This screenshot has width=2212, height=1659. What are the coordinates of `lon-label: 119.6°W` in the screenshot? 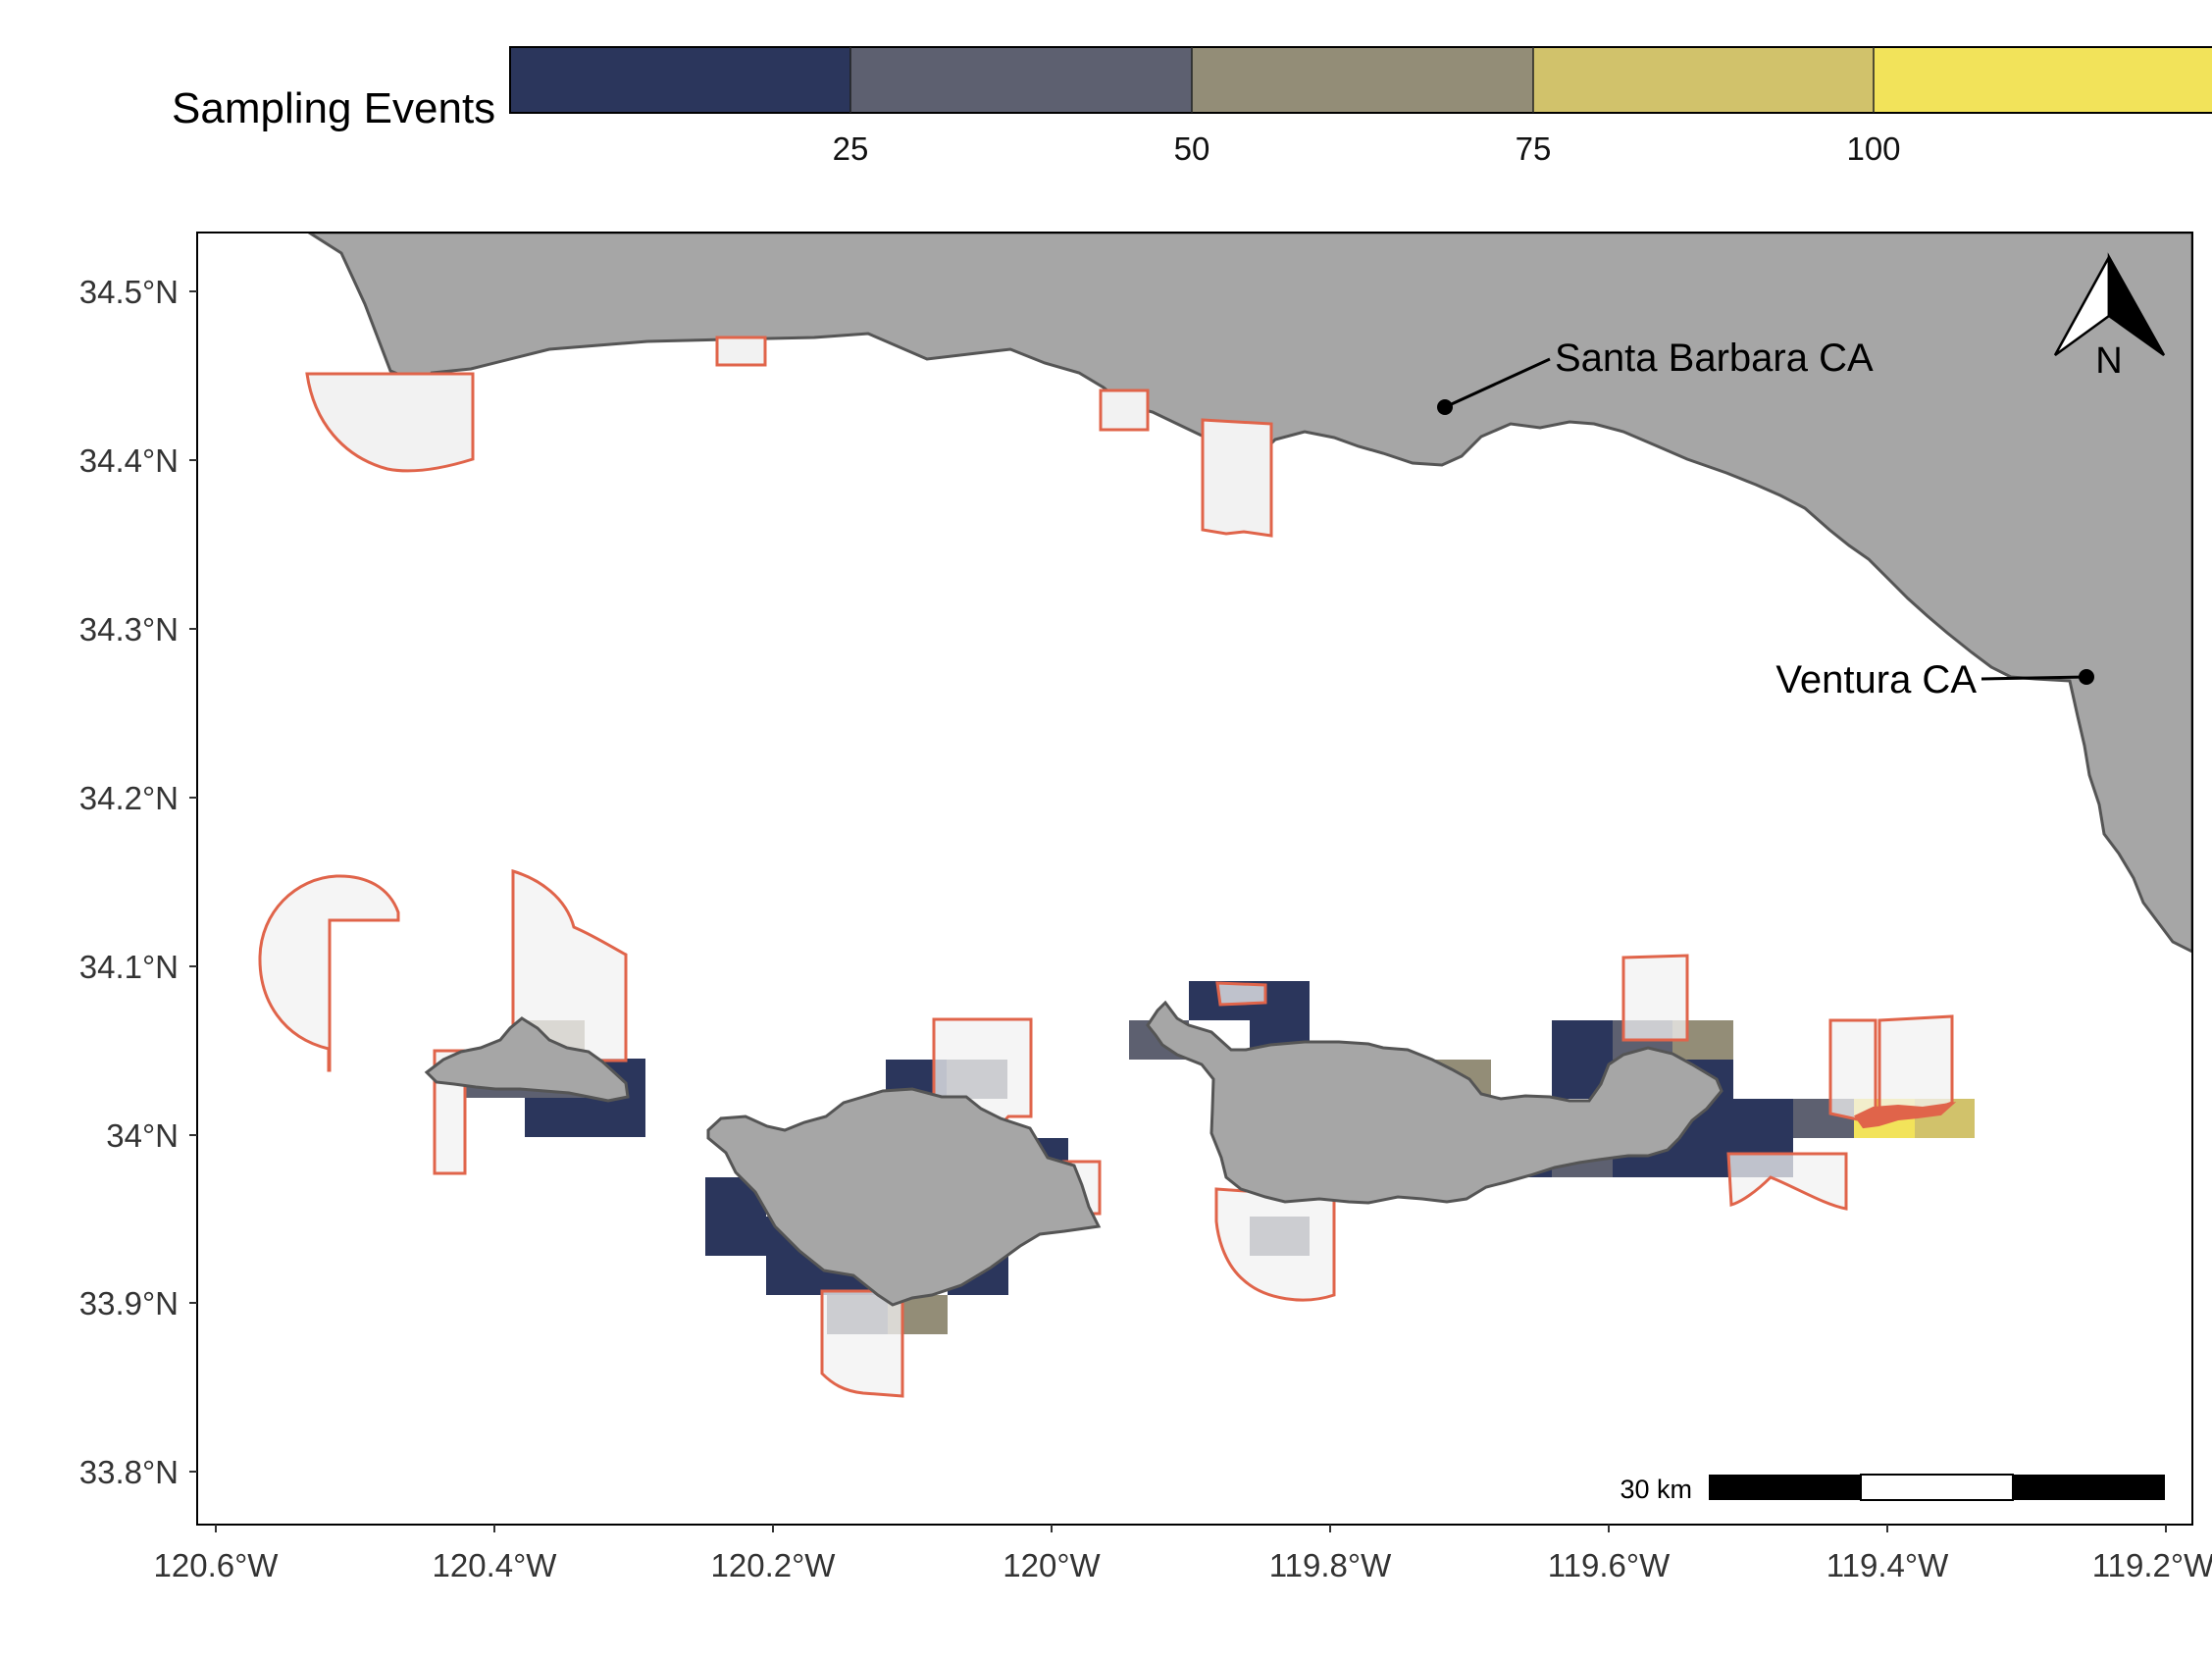 It's located at (1609, 1565).